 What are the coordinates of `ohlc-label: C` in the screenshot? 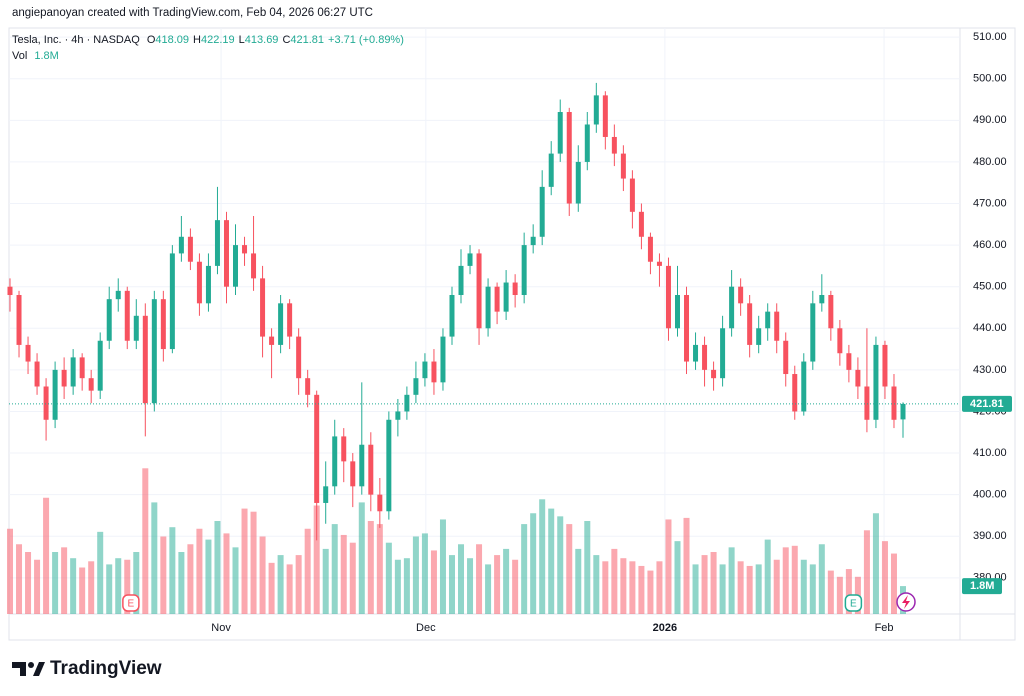 It's located at (286, 40).